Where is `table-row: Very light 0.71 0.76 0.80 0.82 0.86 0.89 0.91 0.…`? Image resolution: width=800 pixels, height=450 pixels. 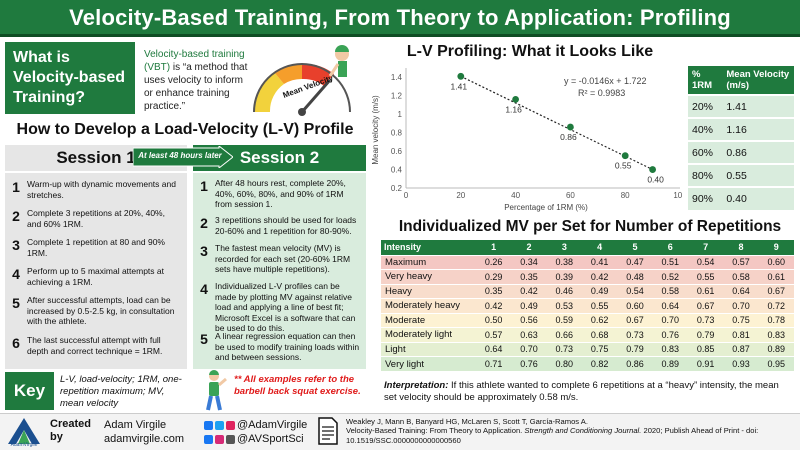 table-row: Very light 0.71 0.76 0.80 0.82 0.86 0.89 0.91 0.… is located at coordinates (587, 363).